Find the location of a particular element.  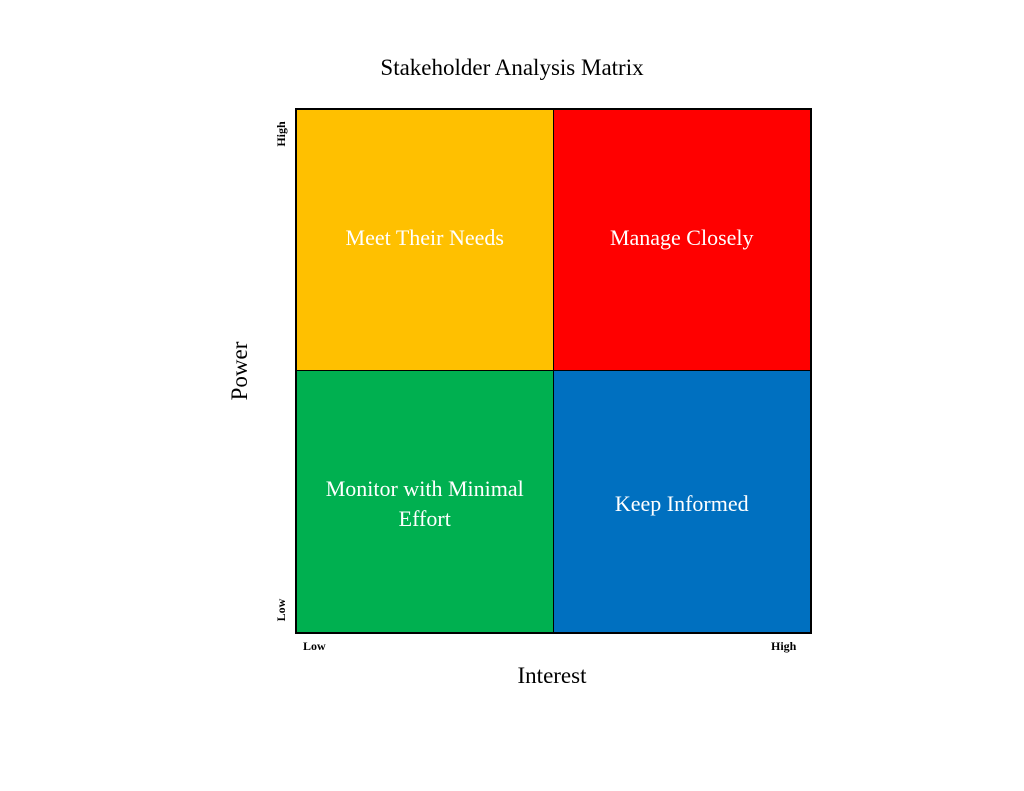

quadrant-keep-informed: Keep Informed is located at coordinates (681, 501).